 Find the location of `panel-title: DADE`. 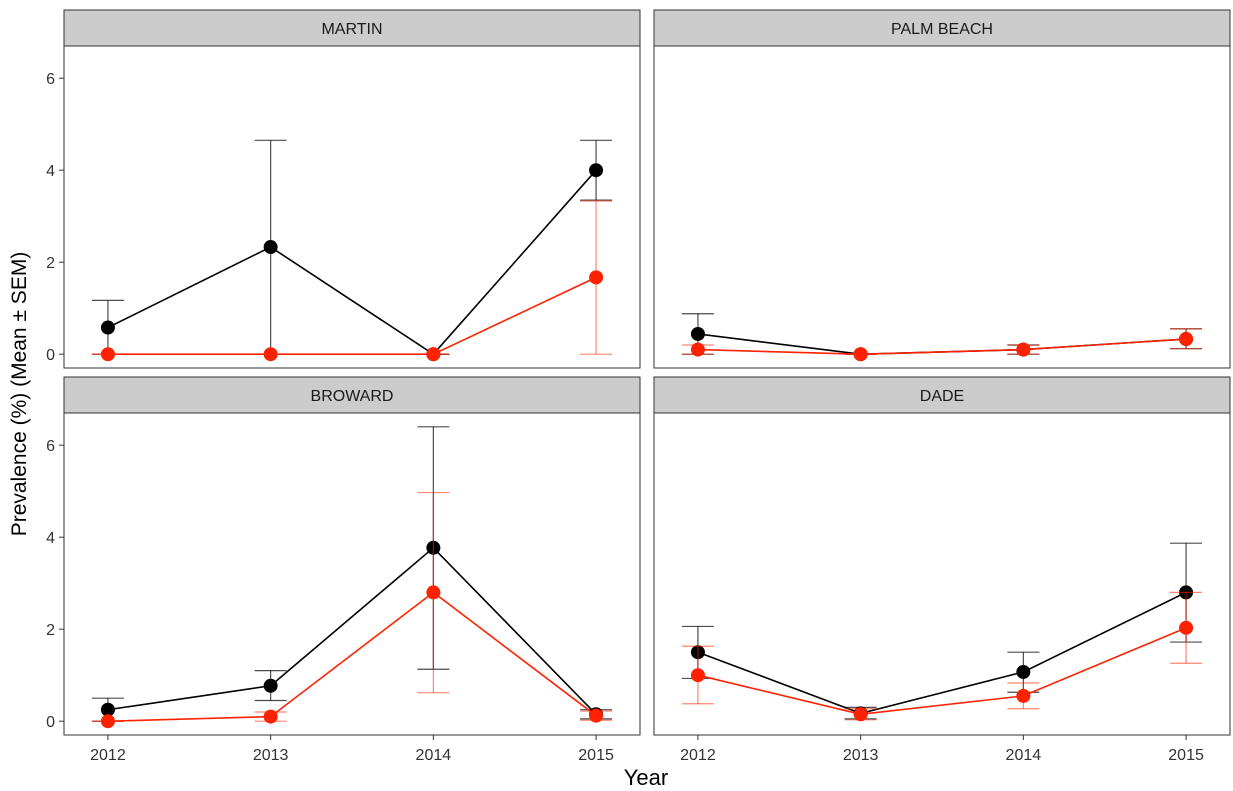

panel-title: DADE is located at coordinates (942, 396).